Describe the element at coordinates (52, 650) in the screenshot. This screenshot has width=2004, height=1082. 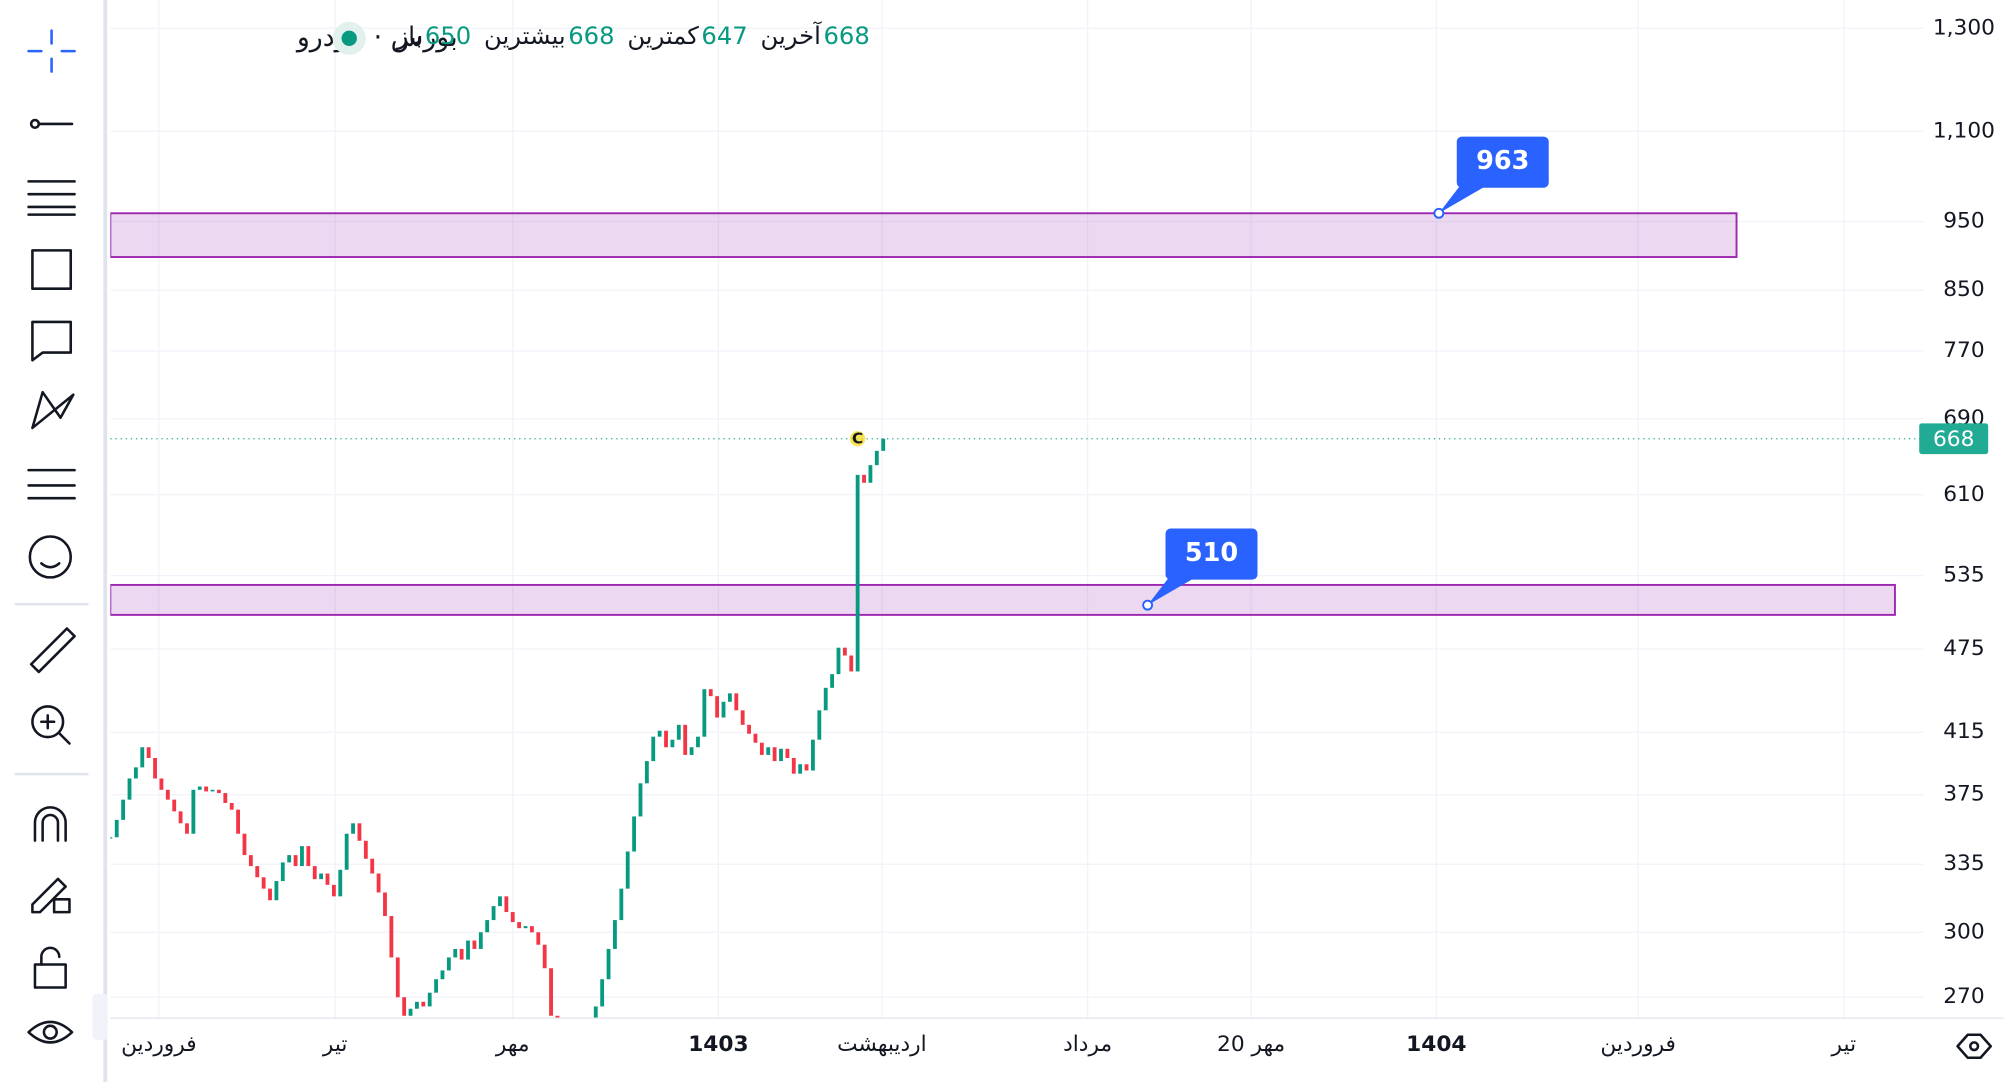
I see `ruler-tool` at that location.